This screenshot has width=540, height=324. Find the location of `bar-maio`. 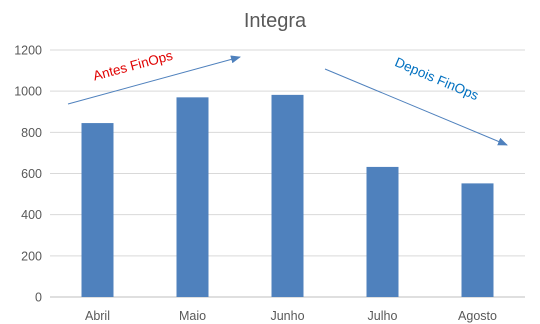

bar-maio is located at coordinates (192, 197).